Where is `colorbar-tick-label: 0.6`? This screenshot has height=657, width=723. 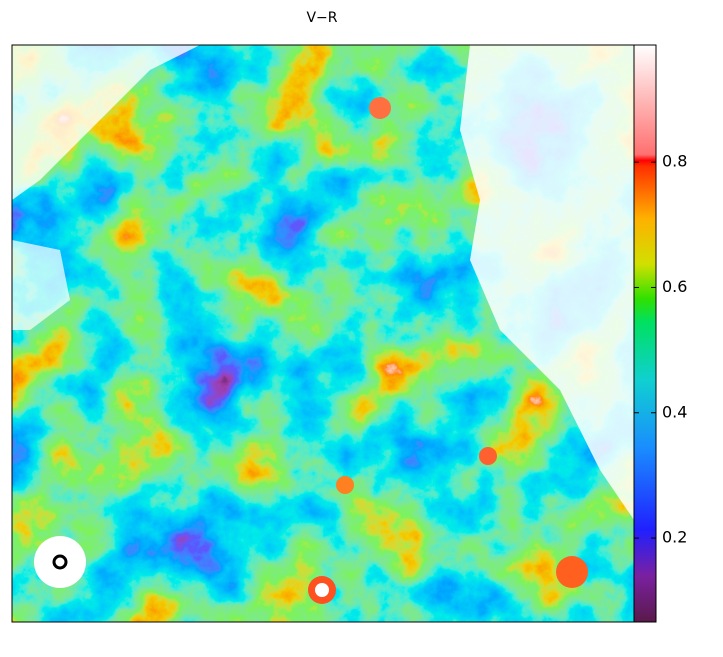 colorbar-tick-label: 0.6 is located at coordinates (674, 286).